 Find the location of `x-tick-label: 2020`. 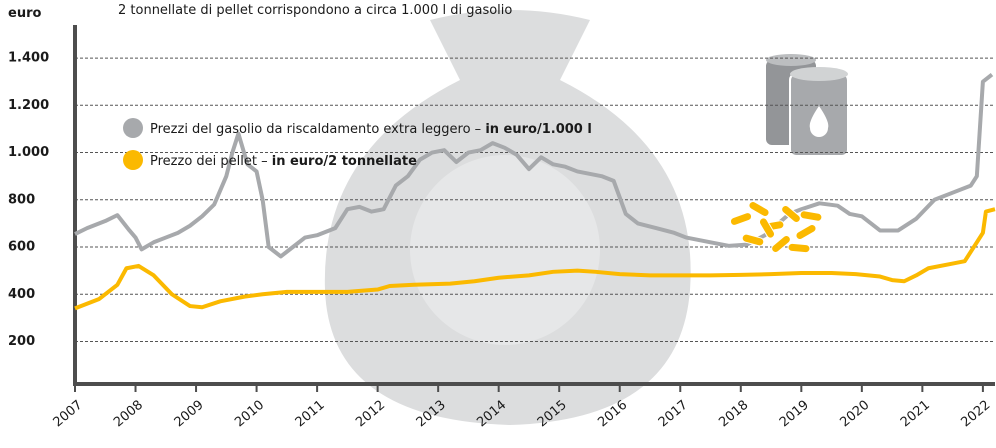

x-tick-label: 2020 is located at coordinates (854, 414).